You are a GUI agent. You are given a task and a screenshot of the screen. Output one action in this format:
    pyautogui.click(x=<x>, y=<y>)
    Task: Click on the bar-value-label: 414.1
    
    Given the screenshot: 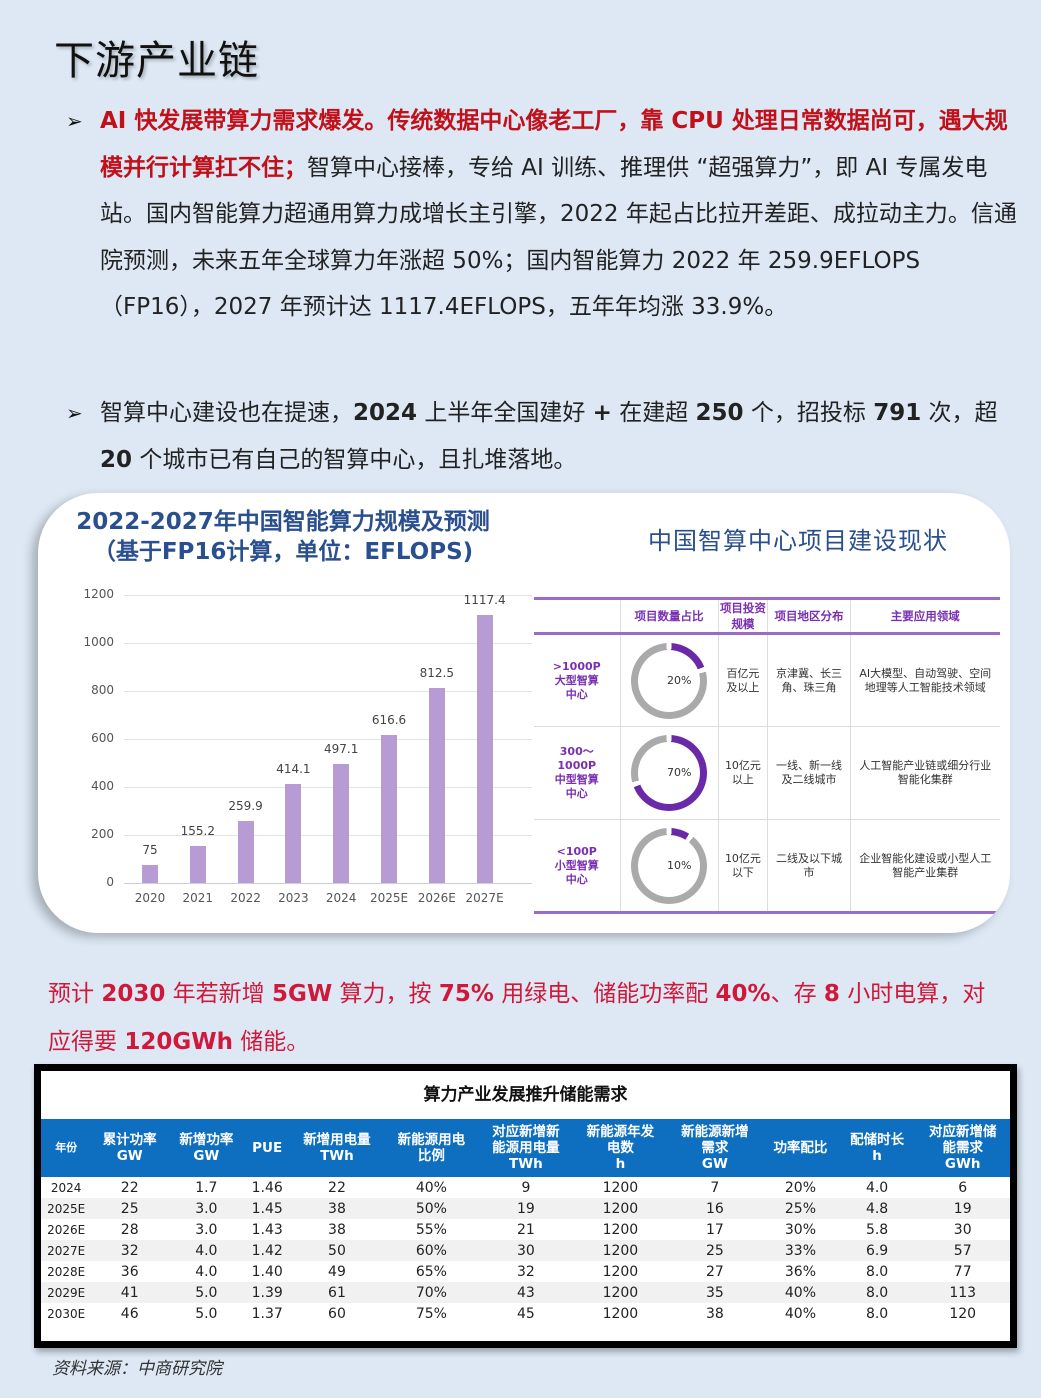 What is the action you would take?
    pyautogui.click(x=293, y=768)
    